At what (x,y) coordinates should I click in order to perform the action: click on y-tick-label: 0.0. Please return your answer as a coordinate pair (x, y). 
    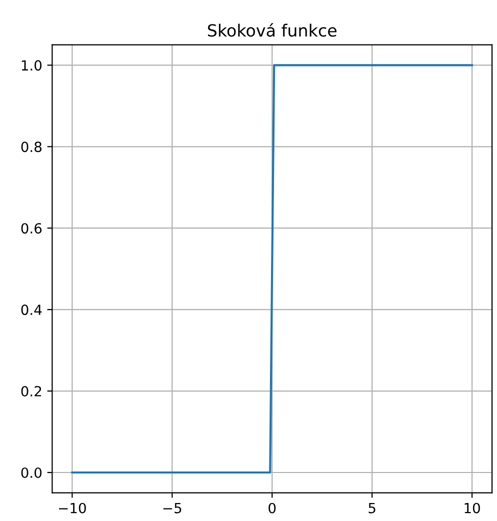
    Looking at the image, I should click on (31, 472).